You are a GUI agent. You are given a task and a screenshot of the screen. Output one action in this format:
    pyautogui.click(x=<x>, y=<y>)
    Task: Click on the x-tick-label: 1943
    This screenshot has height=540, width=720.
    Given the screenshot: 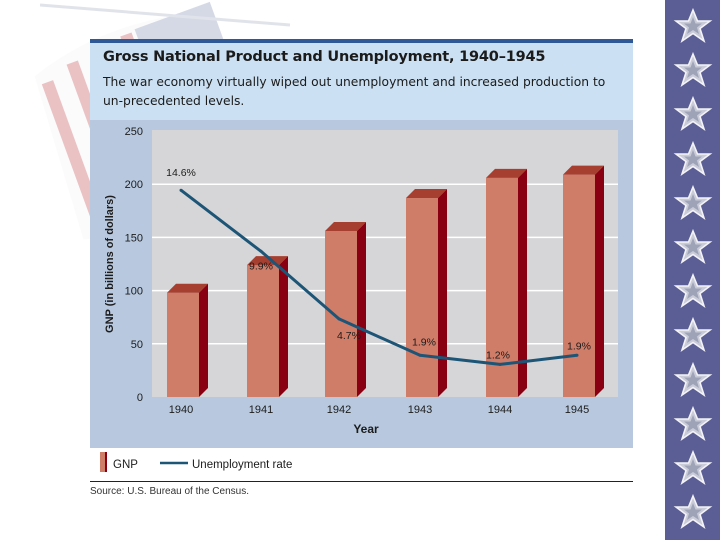 What is the action you would take?
    pyautogui.click(x=420, y=410)
    